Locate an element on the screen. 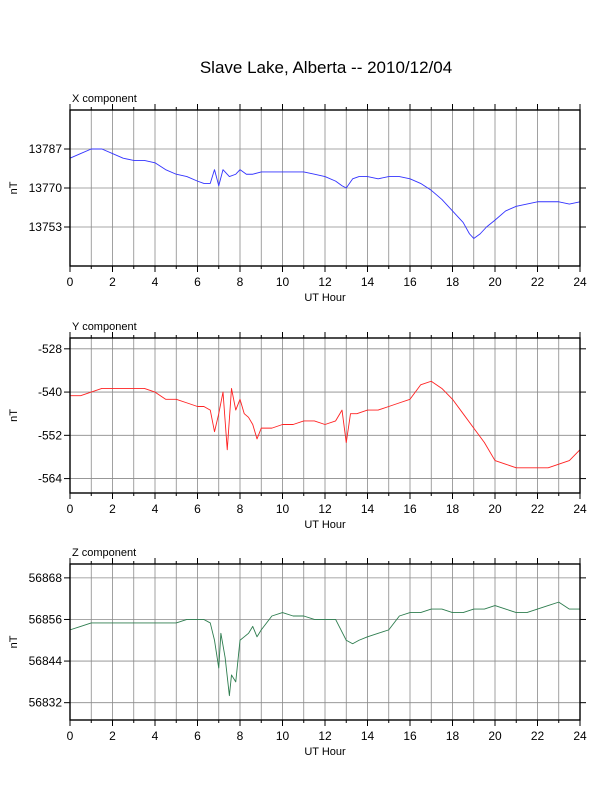  y-tick-label: 56832 is located at coordinates (46, 703).